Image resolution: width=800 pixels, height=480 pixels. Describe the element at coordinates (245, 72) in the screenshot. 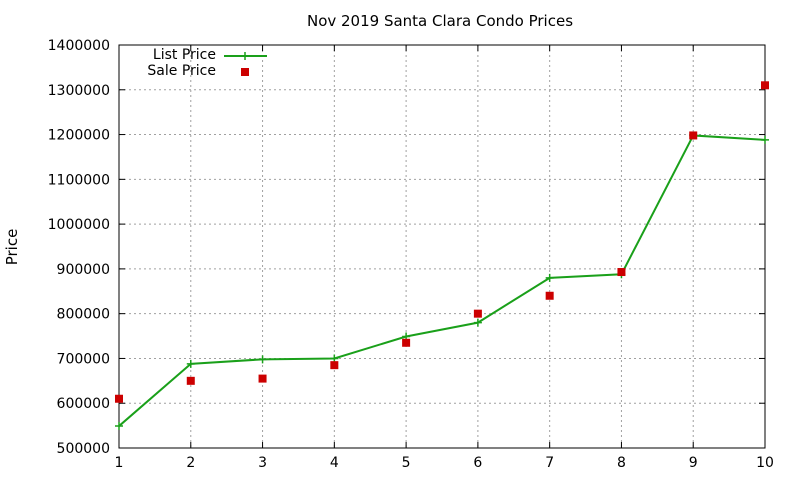

I see `legend-sale-price-square` at that location.